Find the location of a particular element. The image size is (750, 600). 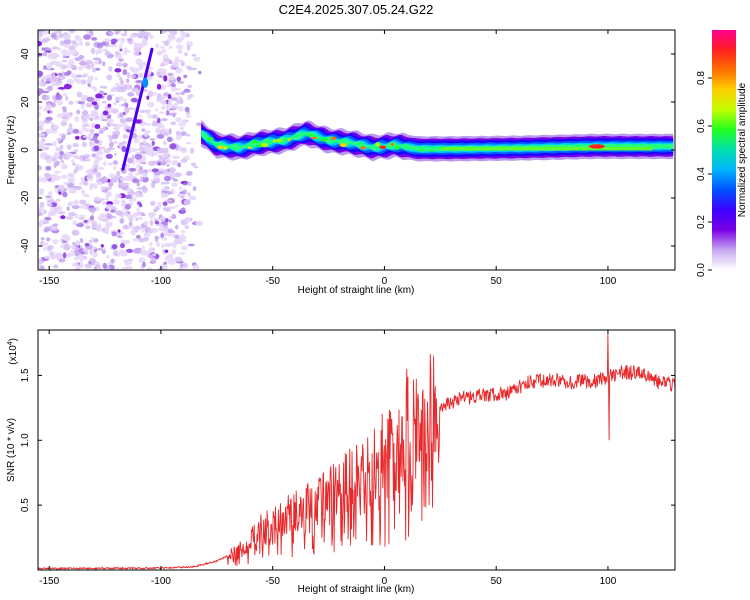

signal-peak is located at coordinates (596, 146).